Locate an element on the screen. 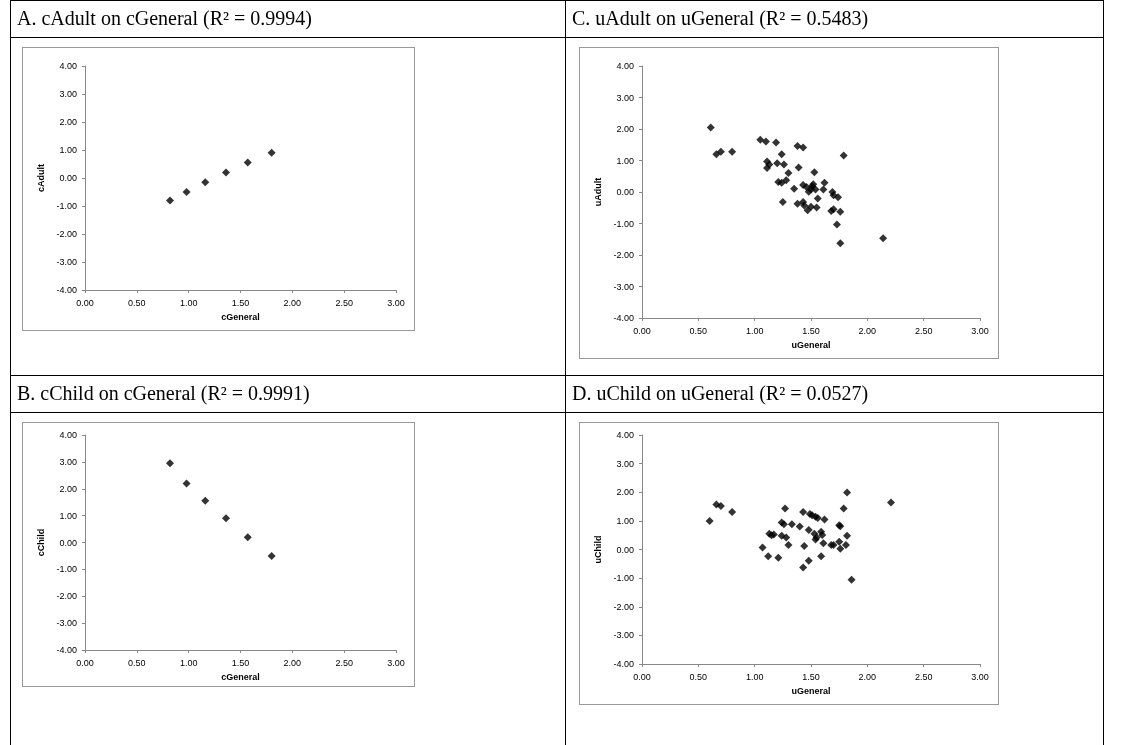 The width and height of the screenshot is (1125, 745). y-axis-title: cAdult is located at coordinates (41, 178).